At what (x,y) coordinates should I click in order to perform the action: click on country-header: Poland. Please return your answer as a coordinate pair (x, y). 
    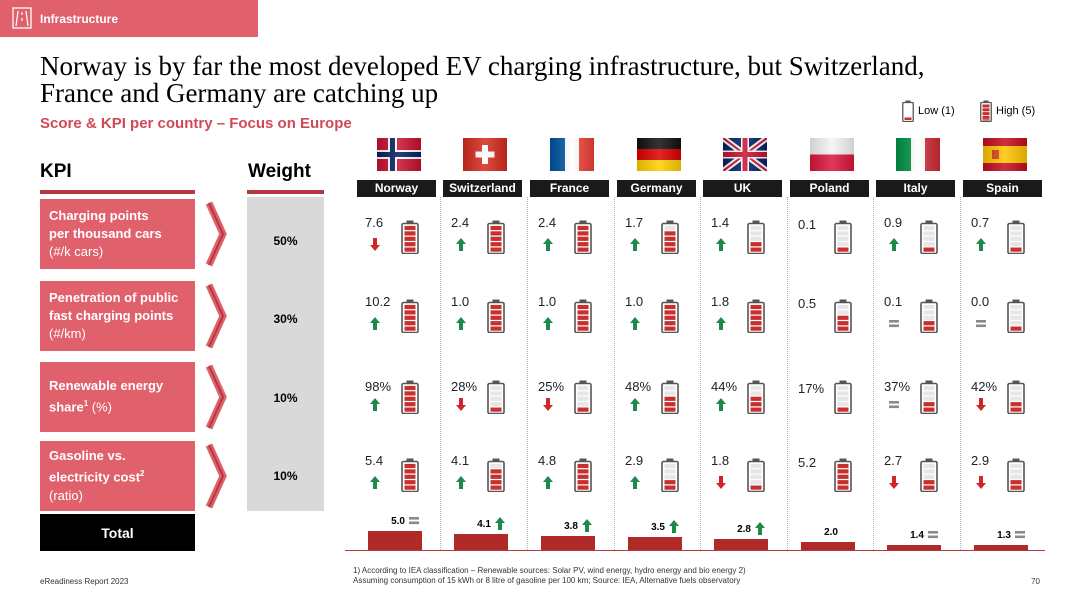
    Looking at the image, I should click on (829, 188).